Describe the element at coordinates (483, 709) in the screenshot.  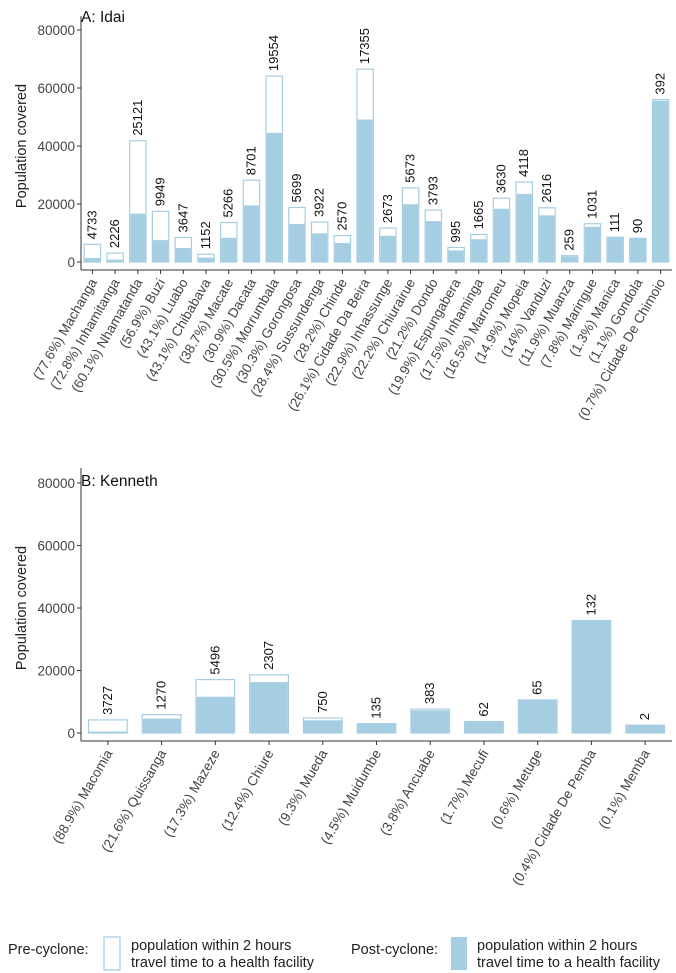
I see `bar-value-label: 62` at that location.